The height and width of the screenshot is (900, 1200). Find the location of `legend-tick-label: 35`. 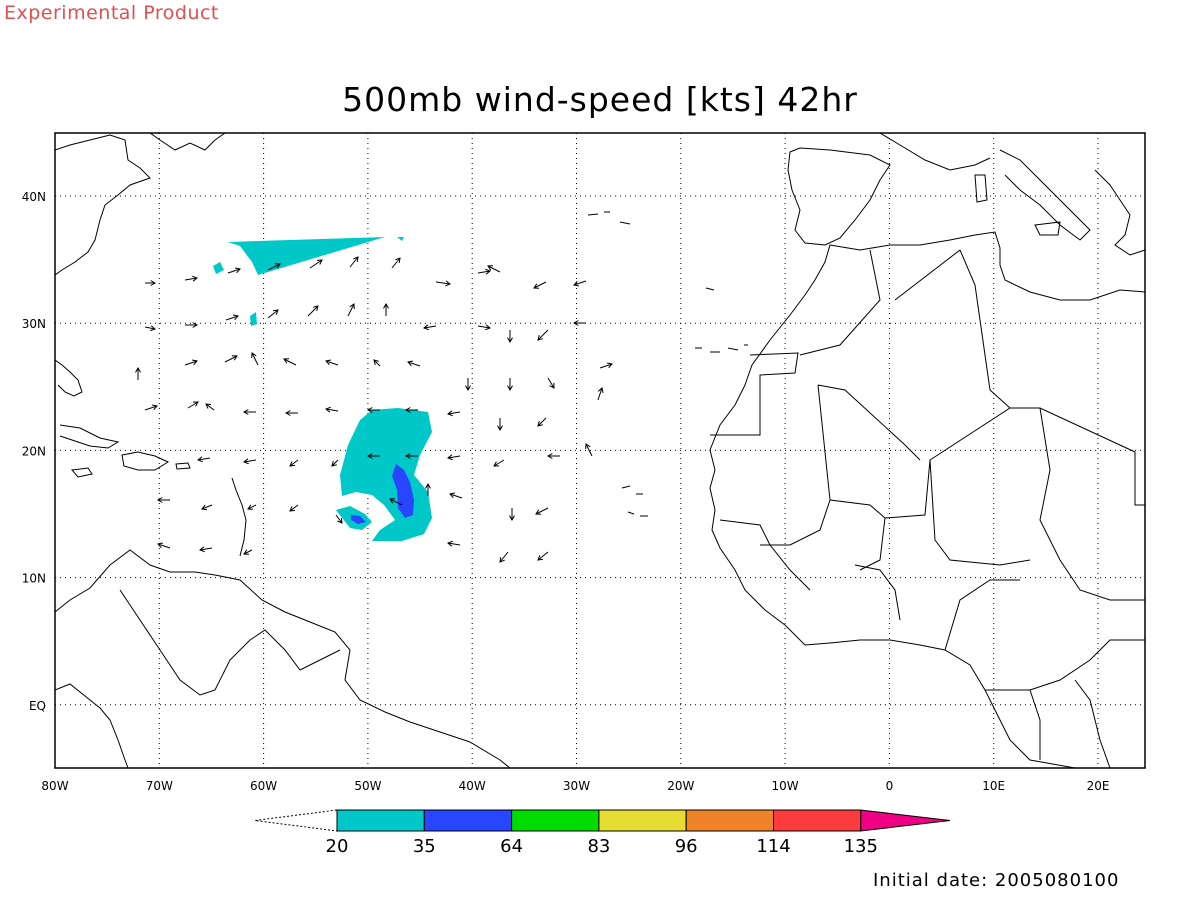

legend-tick-label: 35 is located at coordinates (424, 846).